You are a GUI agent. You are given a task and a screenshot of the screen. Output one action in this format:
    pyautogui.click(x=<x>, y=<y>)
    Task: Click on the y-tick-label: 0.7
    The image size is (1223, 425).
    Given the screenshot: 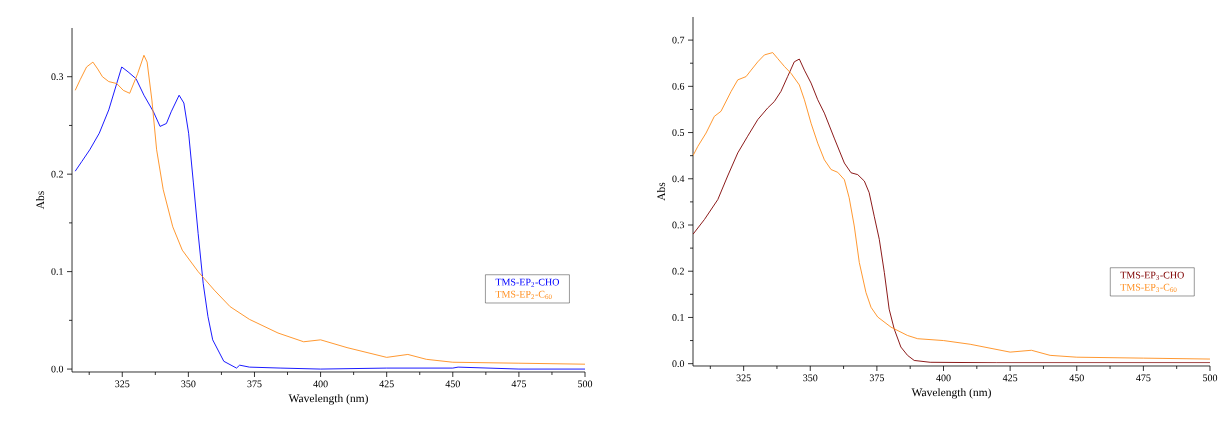 What is the action you would take?
    pyautogui.click(x=678, y=40)
    